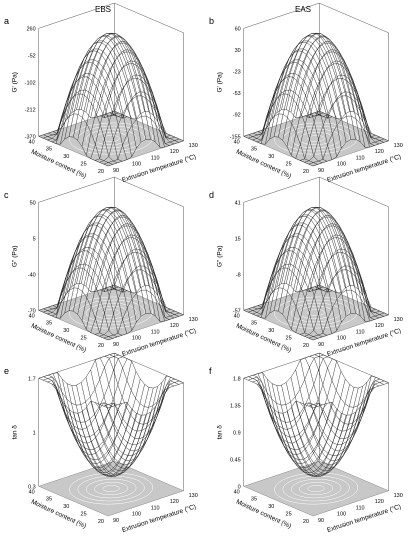 This screenshot has height=550, width=411. What do you see at coordinates (15, 432) in the screenshot?
I see `panel-e-z-label: tan δ` at bounding box center [15, 432].